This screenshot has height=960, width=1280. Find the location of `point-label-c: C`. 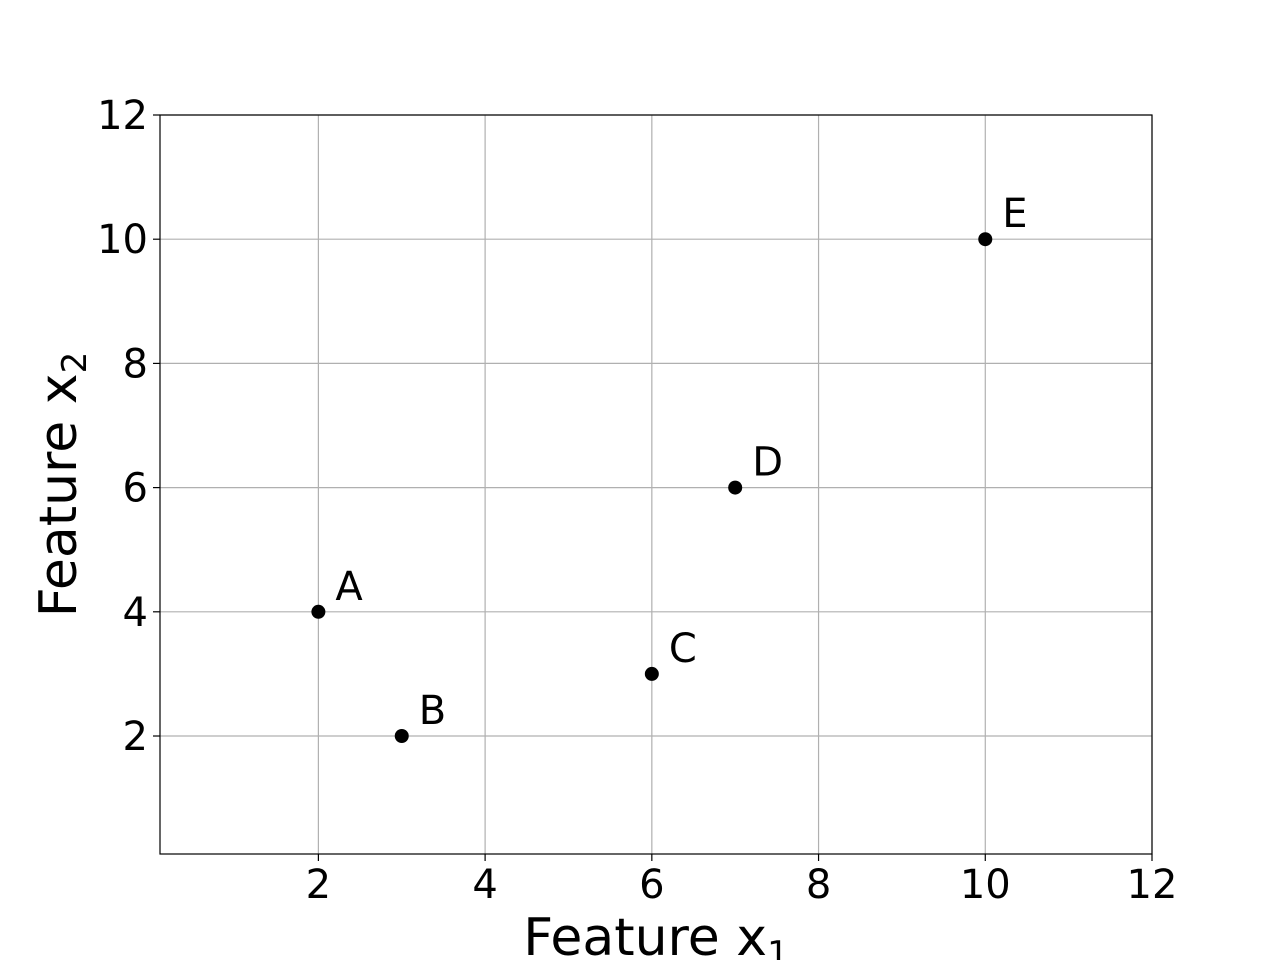

point-label-c: C is located at coordinates (683, 649).